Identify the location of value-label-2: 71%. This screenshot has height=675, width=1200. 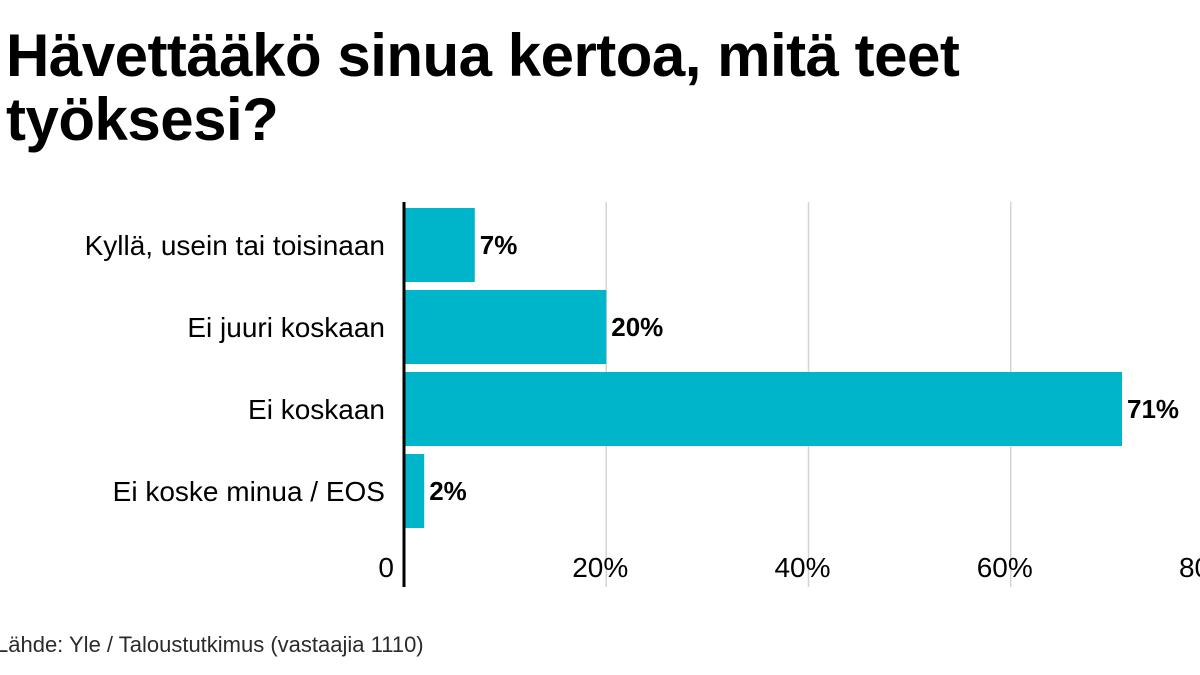
(1153, 409).